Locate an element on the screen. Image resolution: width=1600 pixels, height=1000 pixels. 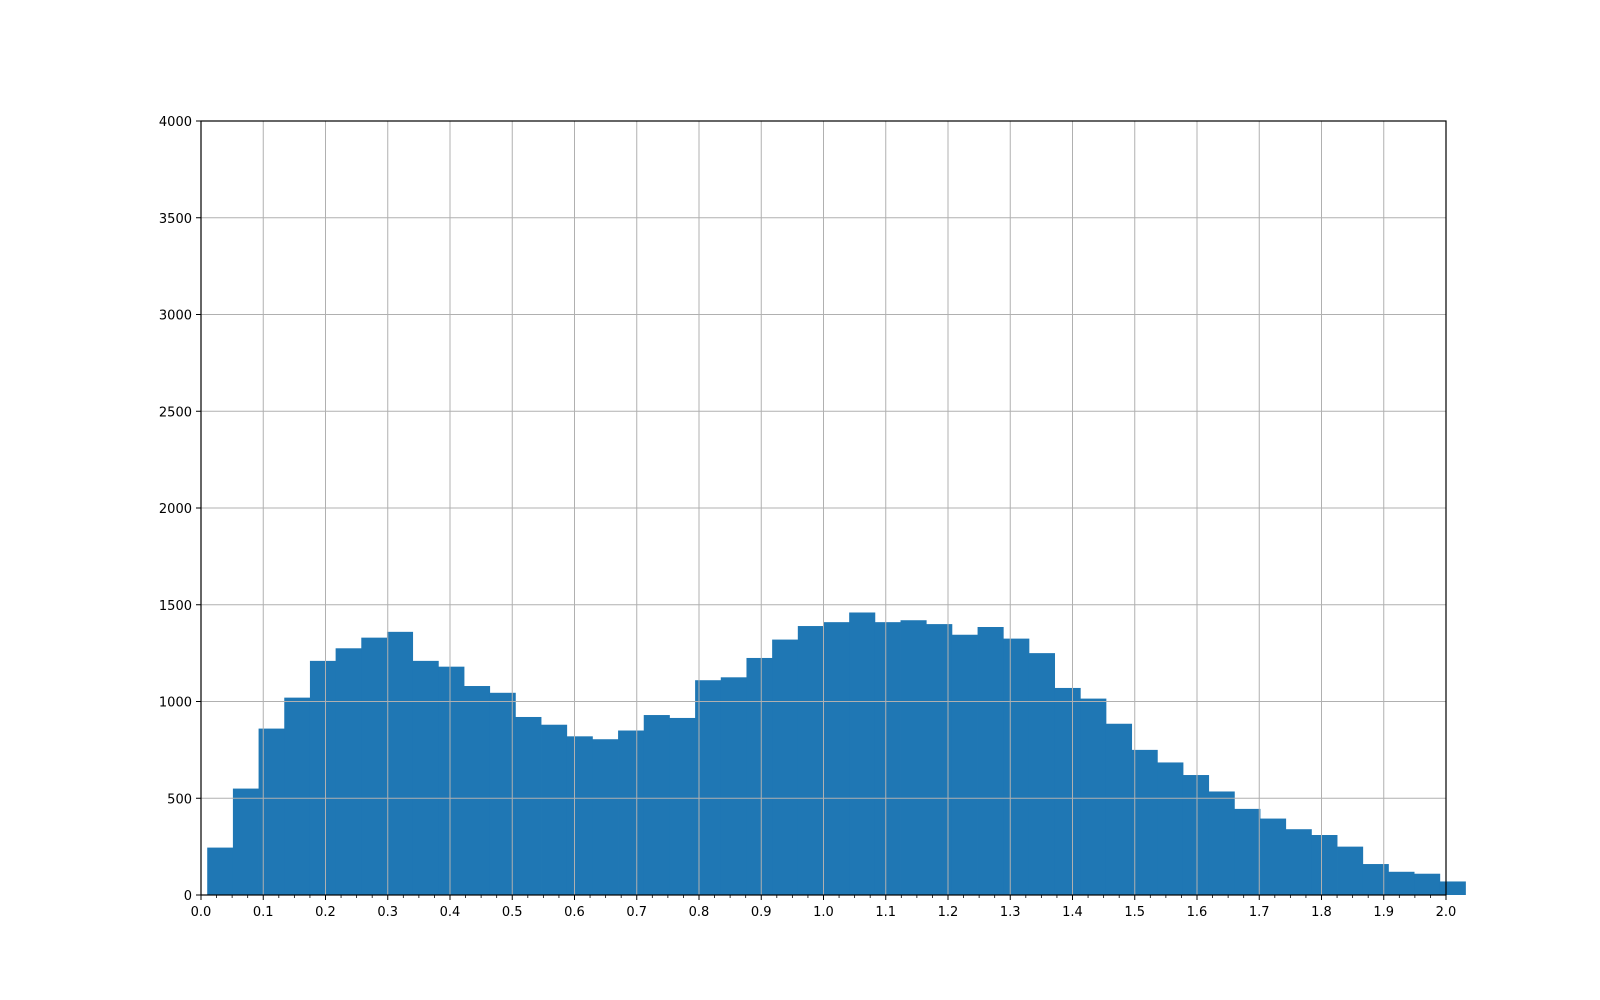
x-tick-label: 0.1 is located at coordinates (263, 912).